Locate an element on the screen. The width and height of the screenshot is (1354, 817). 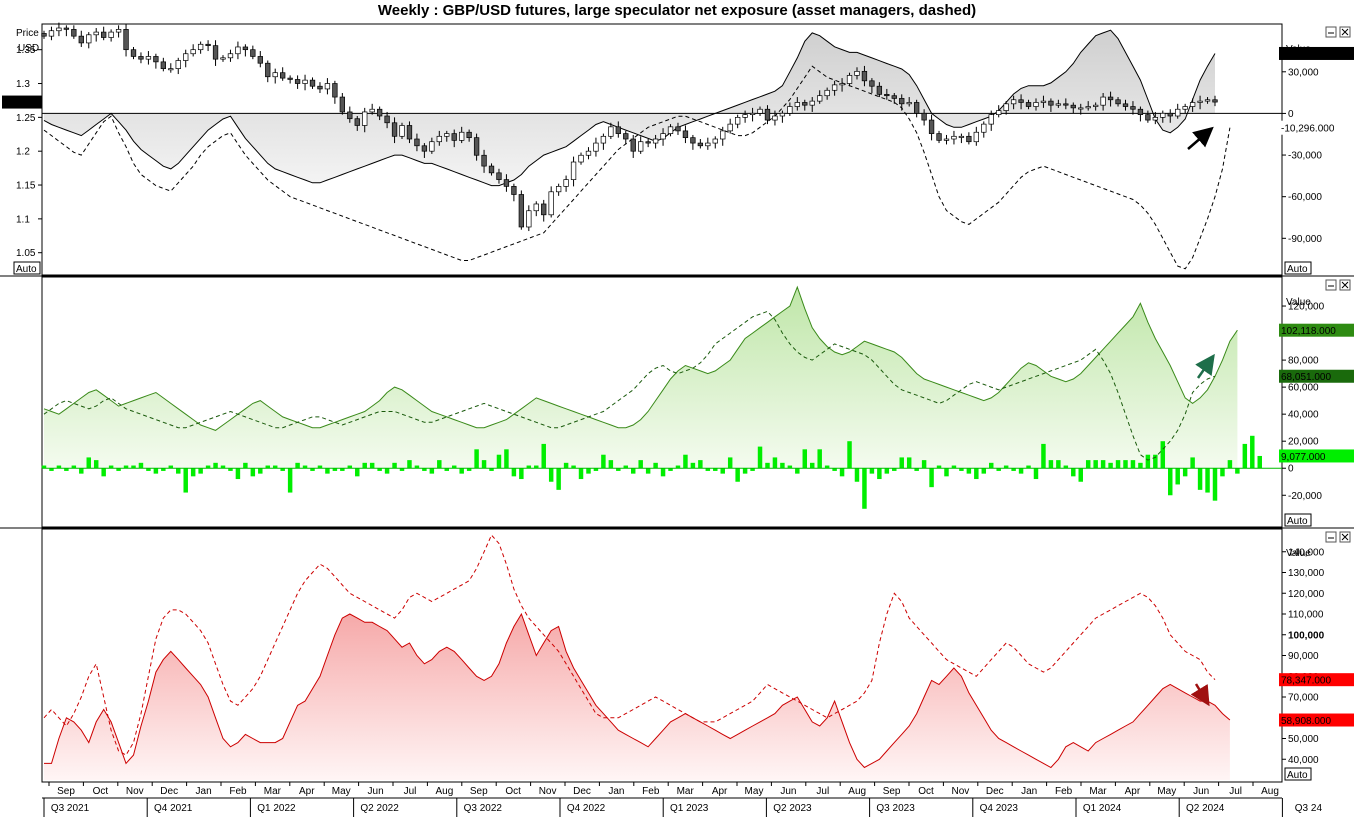
month-label: Jan is located at coordinates (1029, 791).